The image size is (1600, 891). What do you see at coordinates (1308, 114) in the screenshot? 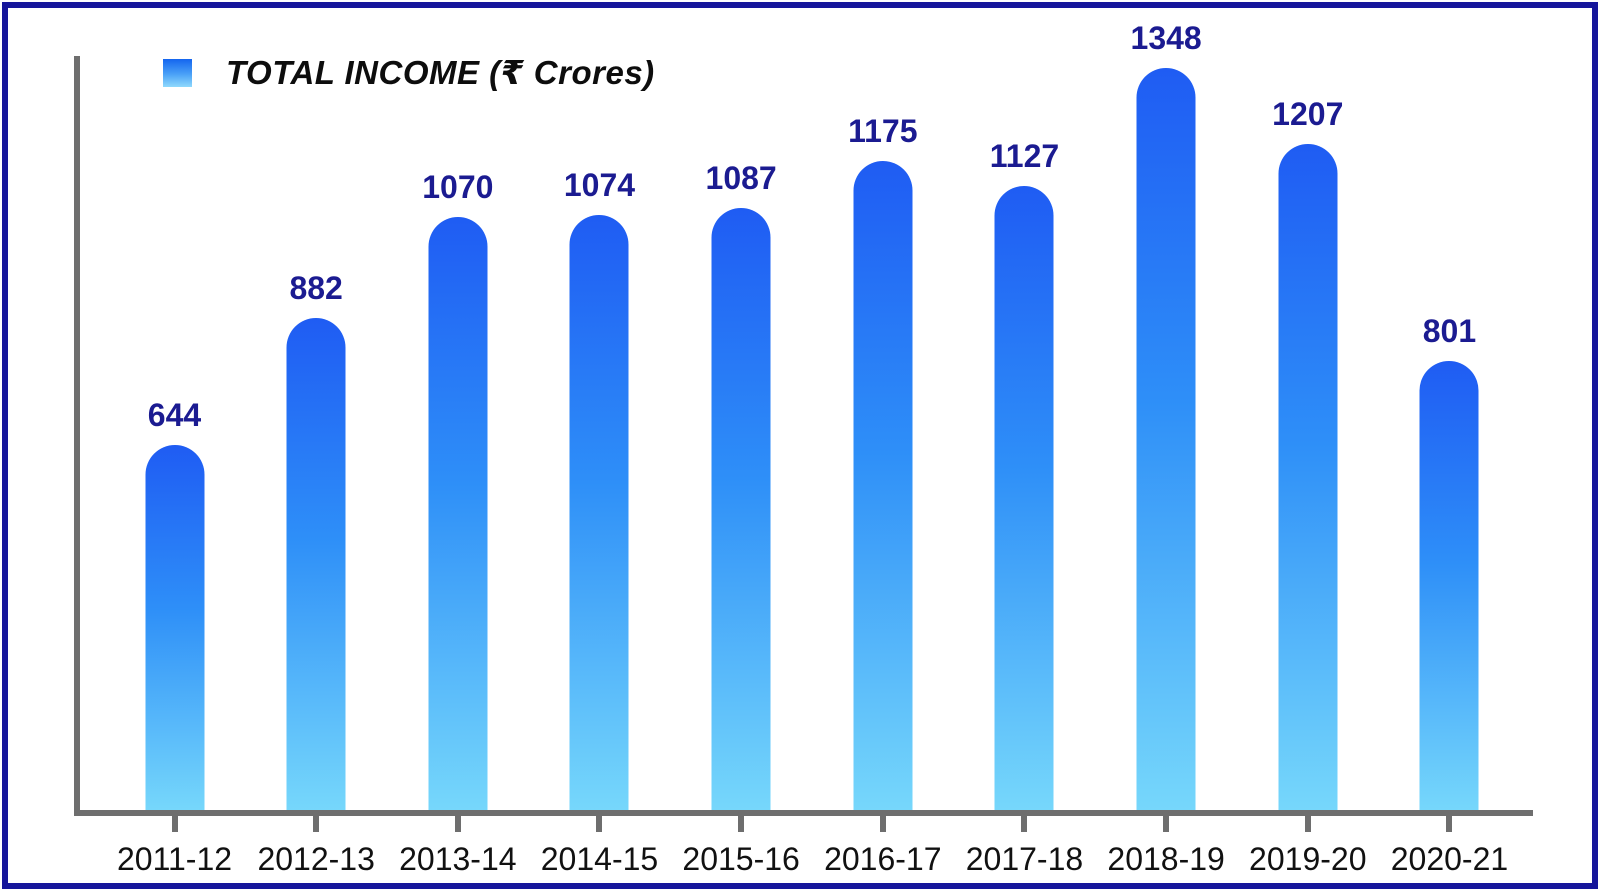
I see `bar-value-label: 1207` at bounding box center [1308, 114].